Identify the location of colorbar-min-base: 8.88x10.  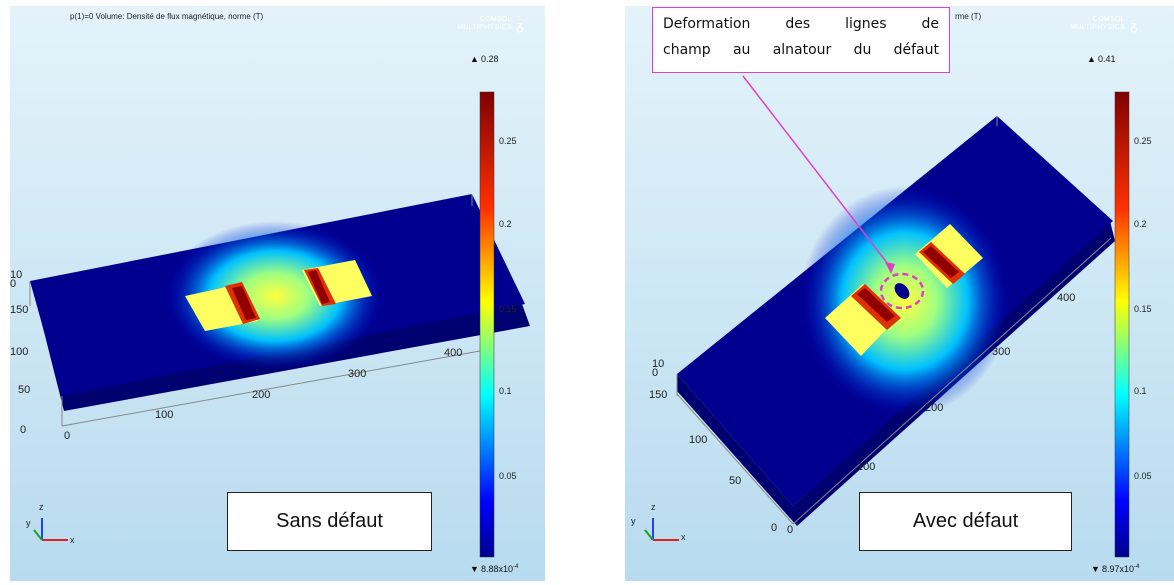
(497, 569).